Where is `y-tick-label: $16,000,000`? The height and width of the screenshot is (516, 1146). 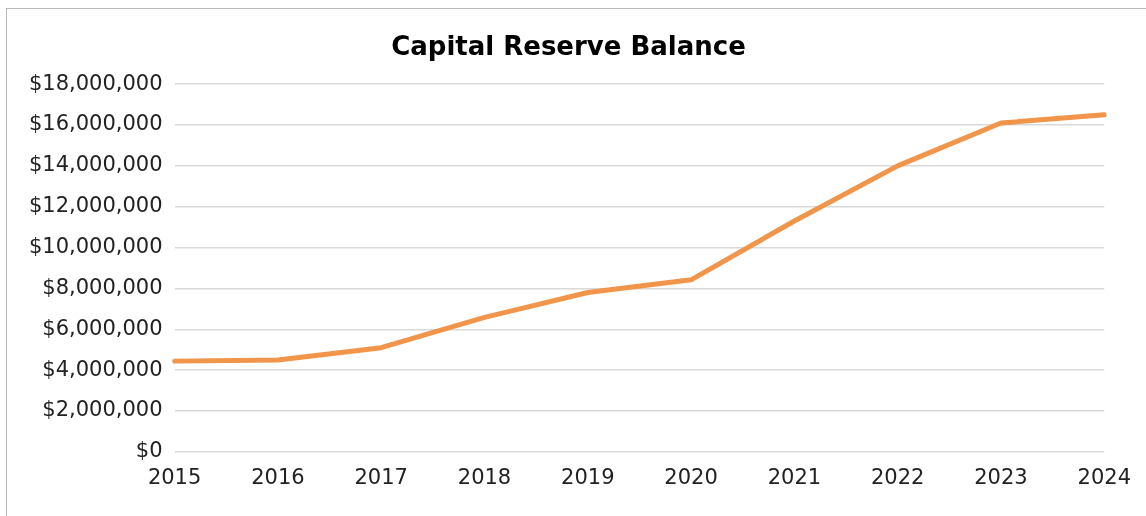 y-tick-label: $16,000,000 is located at coordinates (95, 123).